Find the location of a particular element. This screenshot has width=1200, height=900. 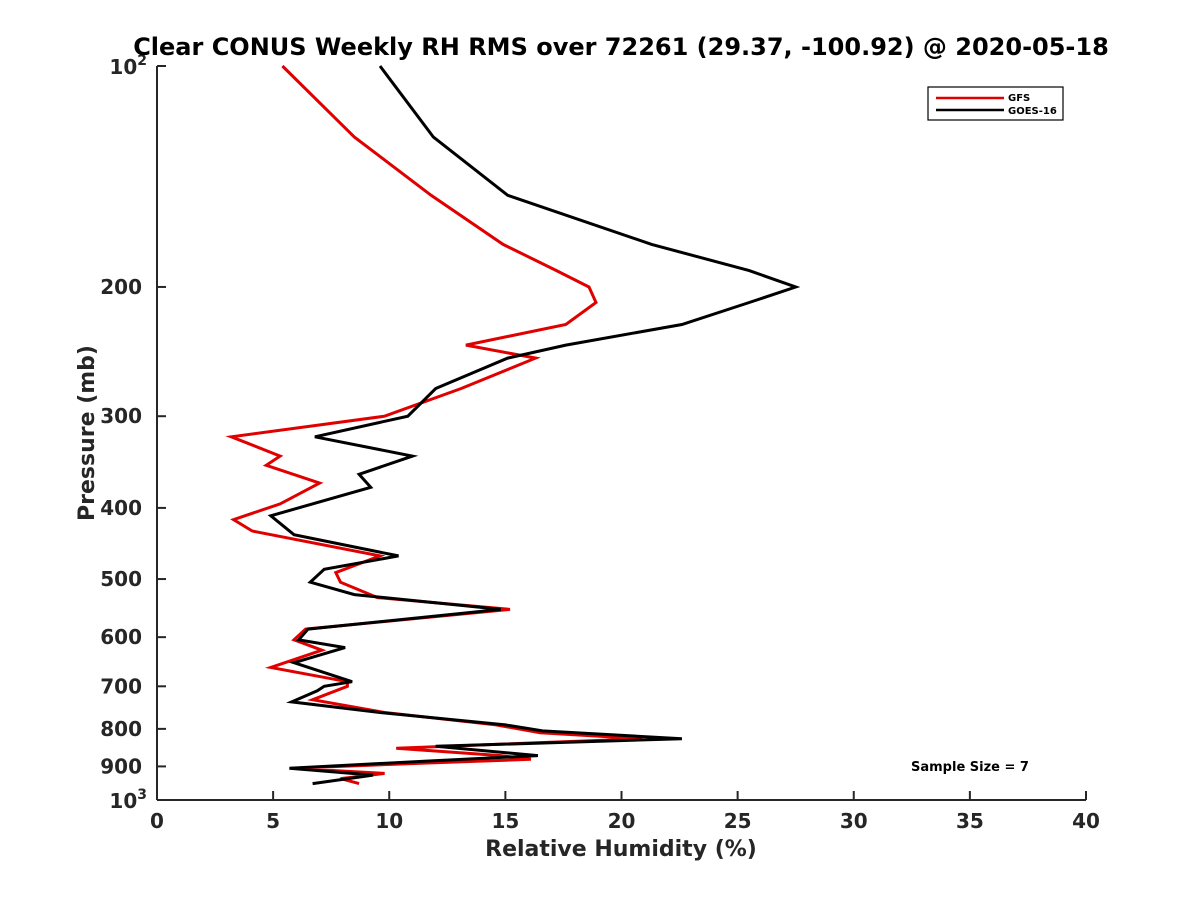

legend-box is located at coordinates (995, 103).